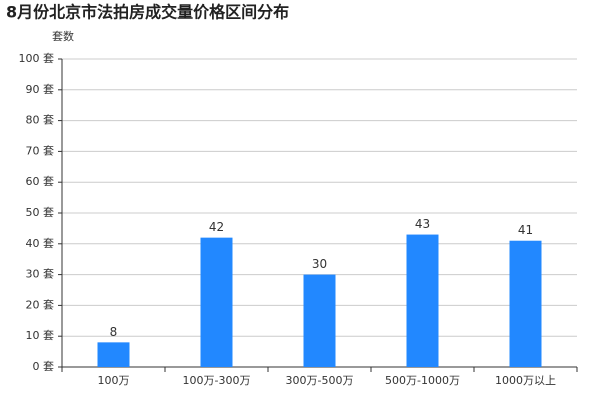  What do you see at coordinates (525, 230) in the screenshot?
I see `data-label: 41` at bounding box center [525, 230].